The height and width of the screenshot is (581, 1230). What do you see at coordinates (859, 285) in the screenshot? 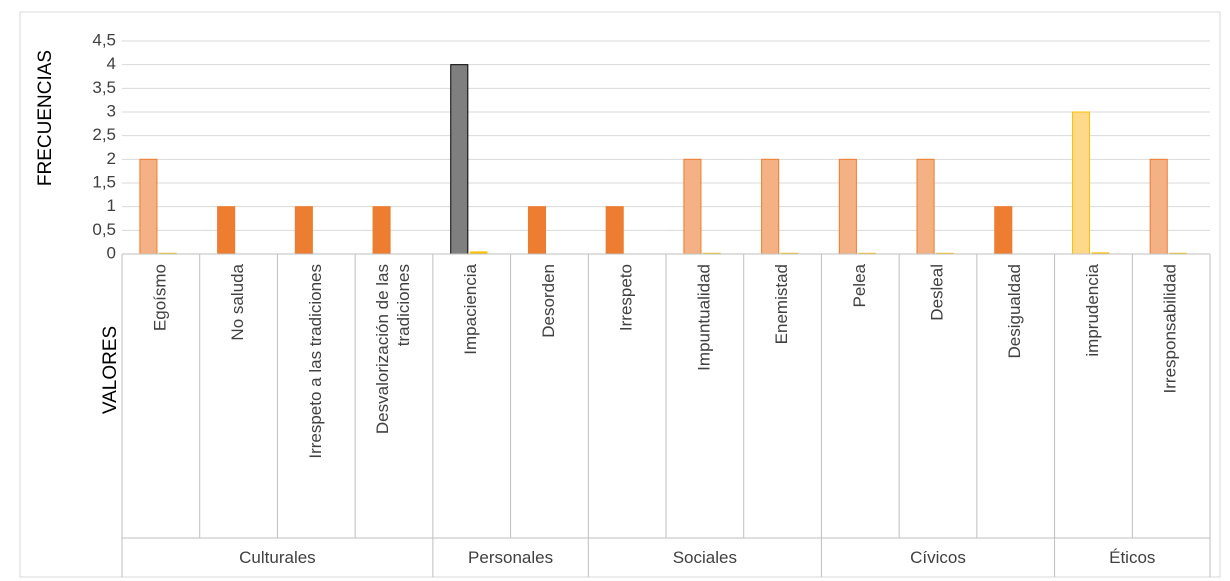
I see `category-label: Pelea` at bounding box center [859, 285].